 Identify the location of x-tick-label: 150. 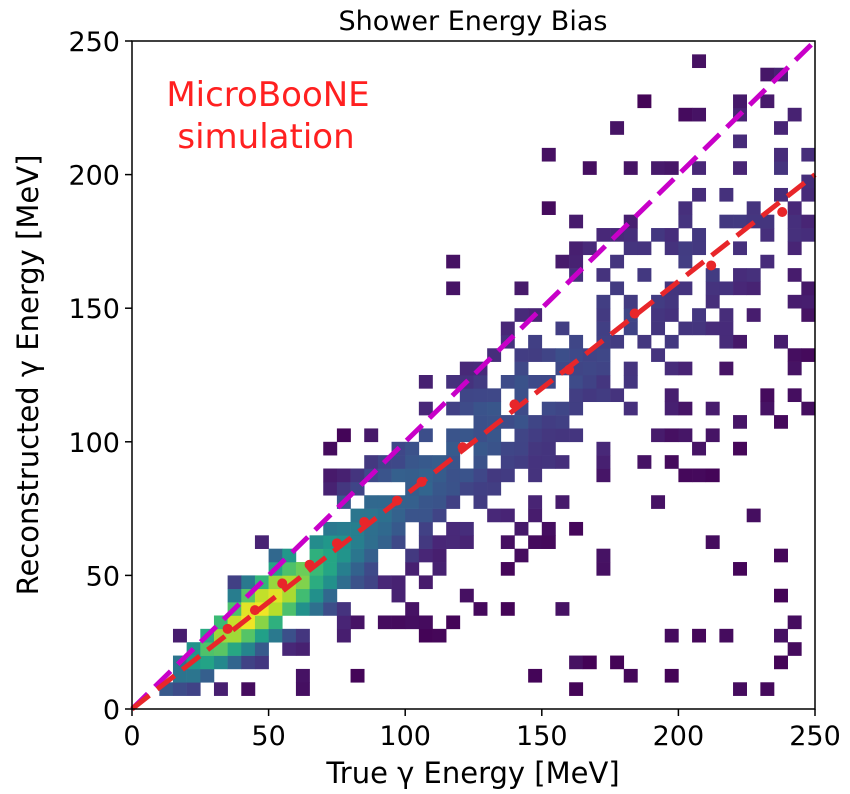
(542, 736).